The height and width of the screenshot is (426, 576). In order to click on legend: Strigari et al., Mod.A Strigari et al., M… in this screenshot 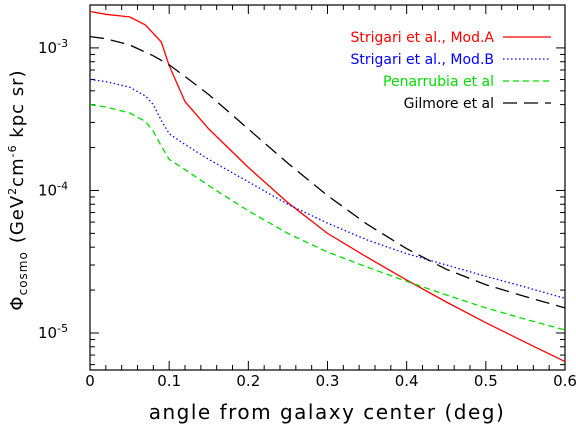, I will do `click(450, 71)`.